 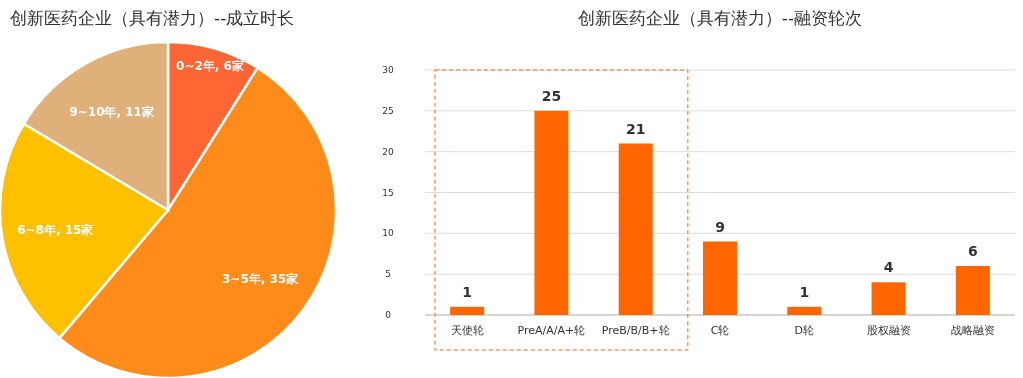 I want to click on data-label: 4, so click(x=888, y=267).